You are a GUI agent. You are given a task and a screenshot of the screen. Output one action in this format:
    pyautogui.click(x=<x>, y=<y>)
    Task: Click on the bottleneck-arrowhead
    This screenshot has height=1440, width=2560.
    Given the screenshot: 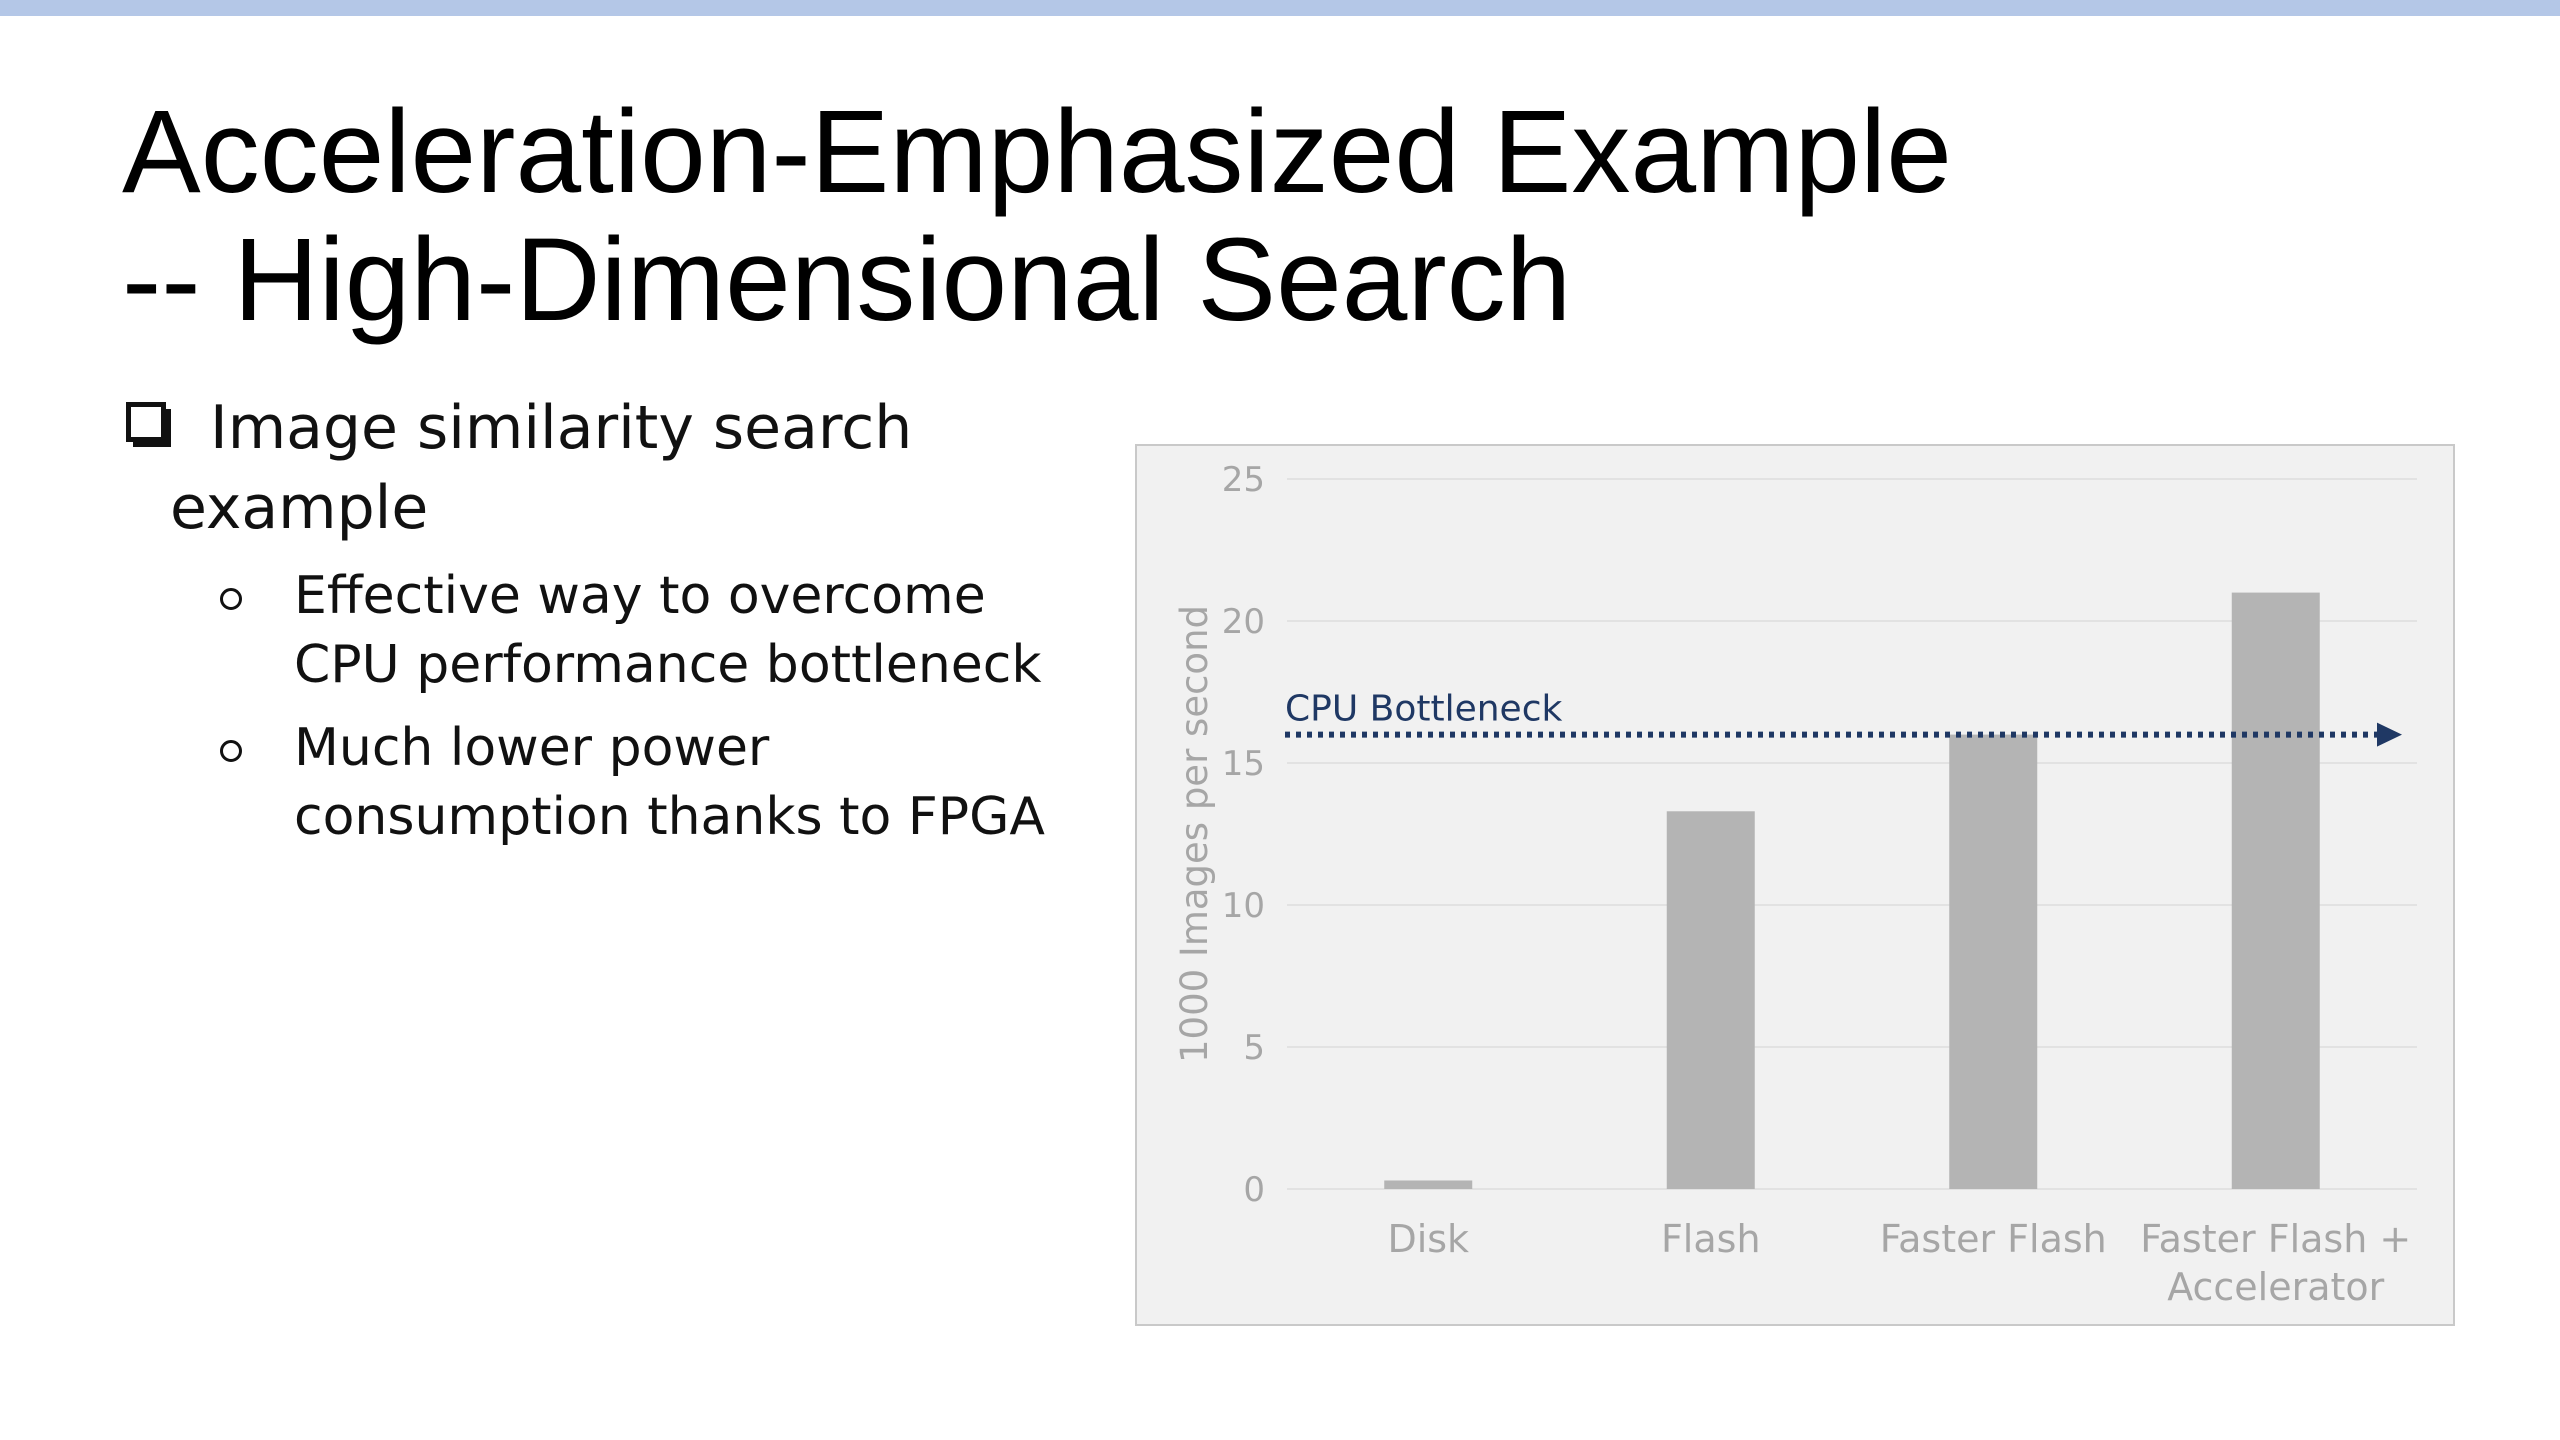 What is the action you would take?
    pyautogui.click(x=2389, y=734)
    